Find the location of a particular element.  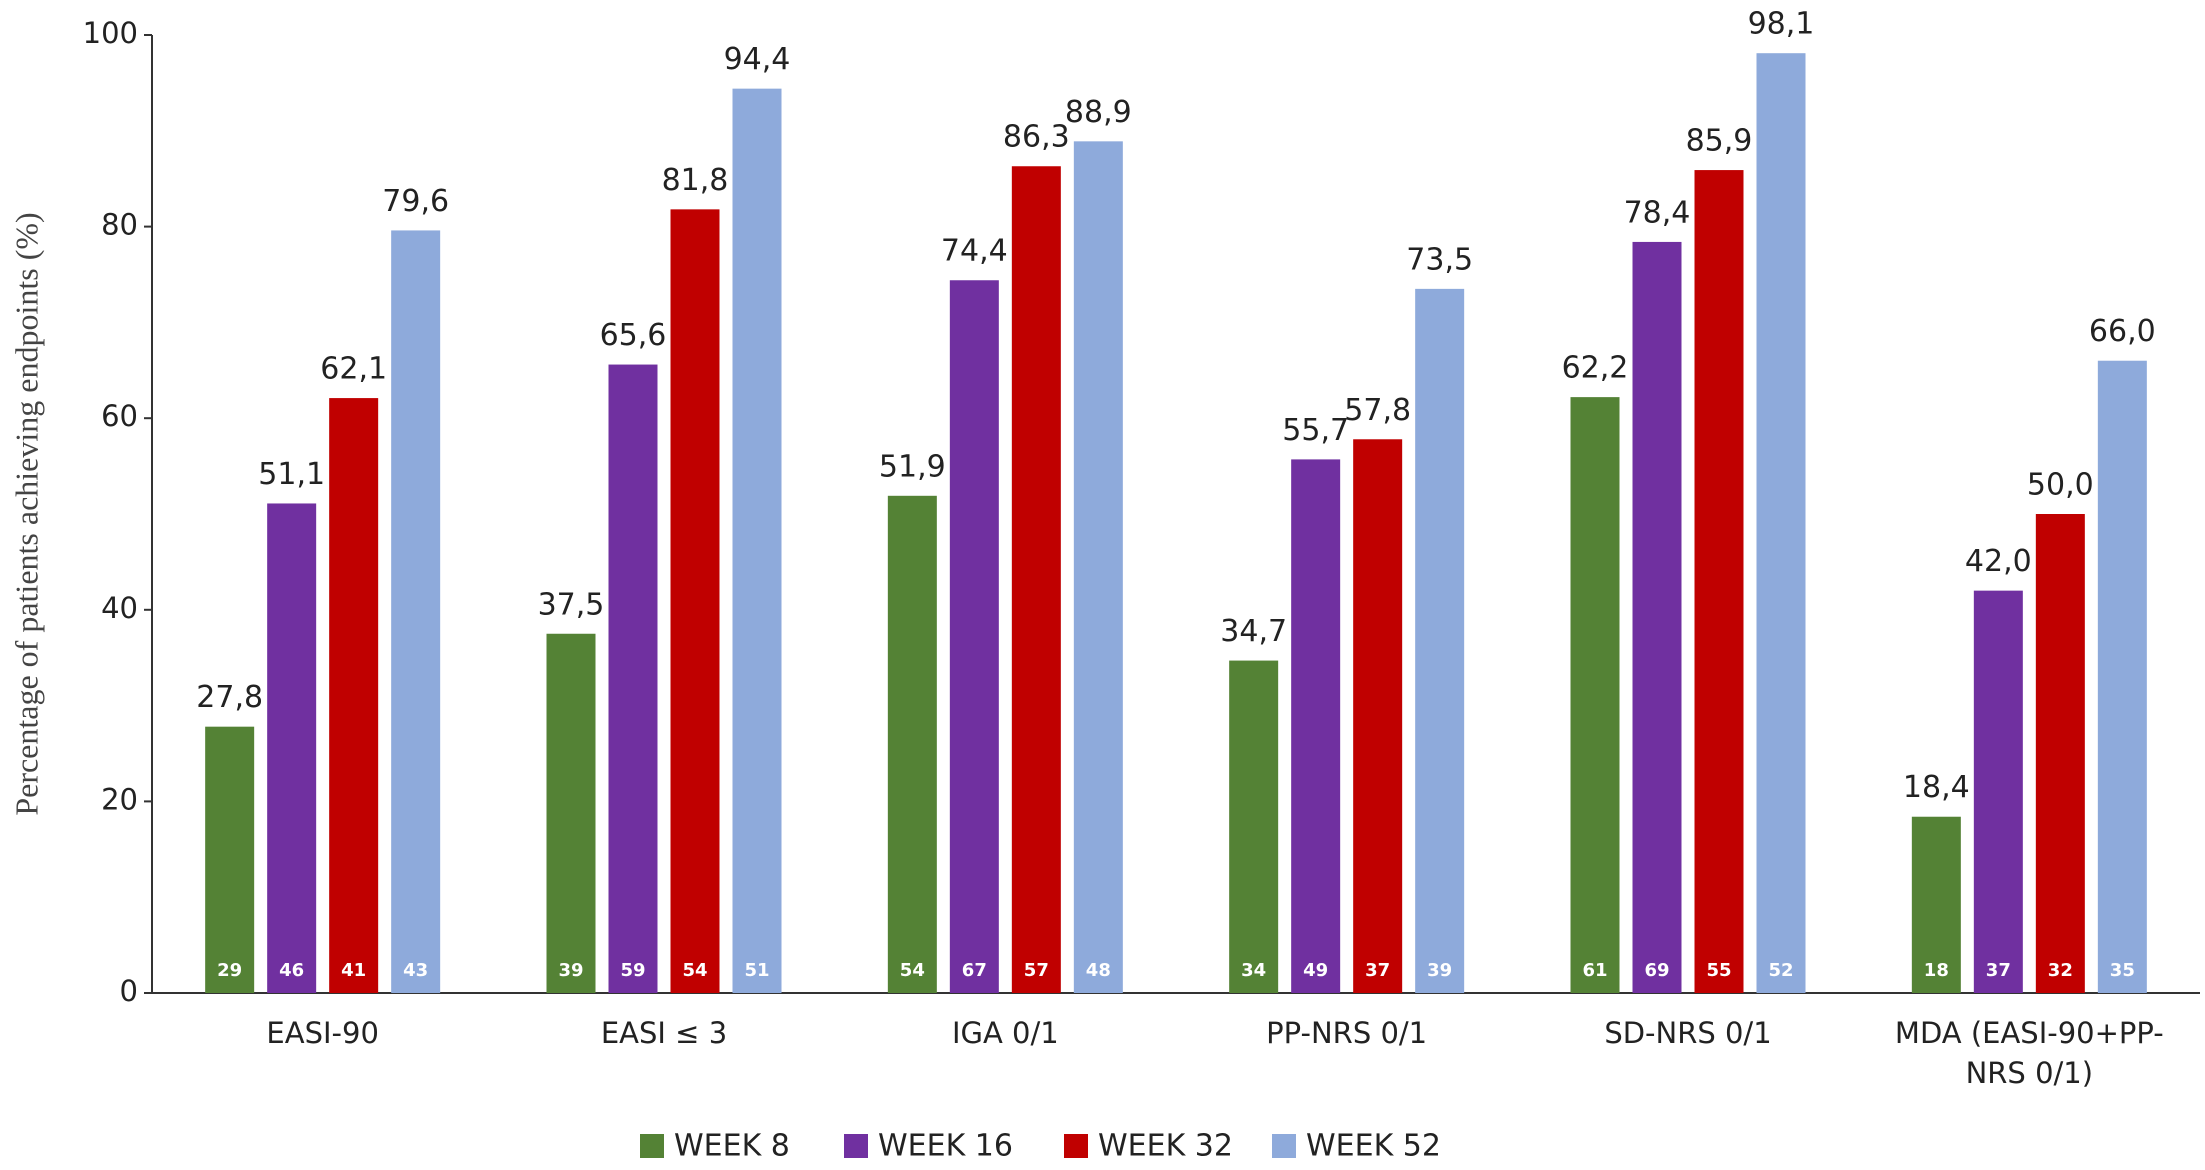

count-label: 51 is located at coordinates (756, 970).